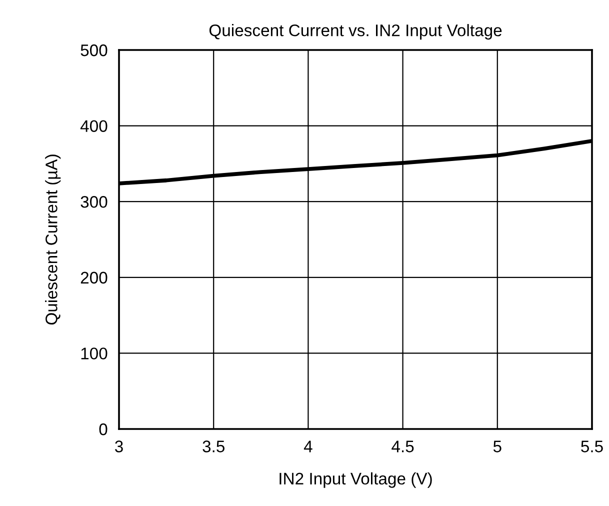  What do you see at coordinates (94, 50) in the screenshot?
I see `y-tick-label: 500` at bounding box center [94, 50].